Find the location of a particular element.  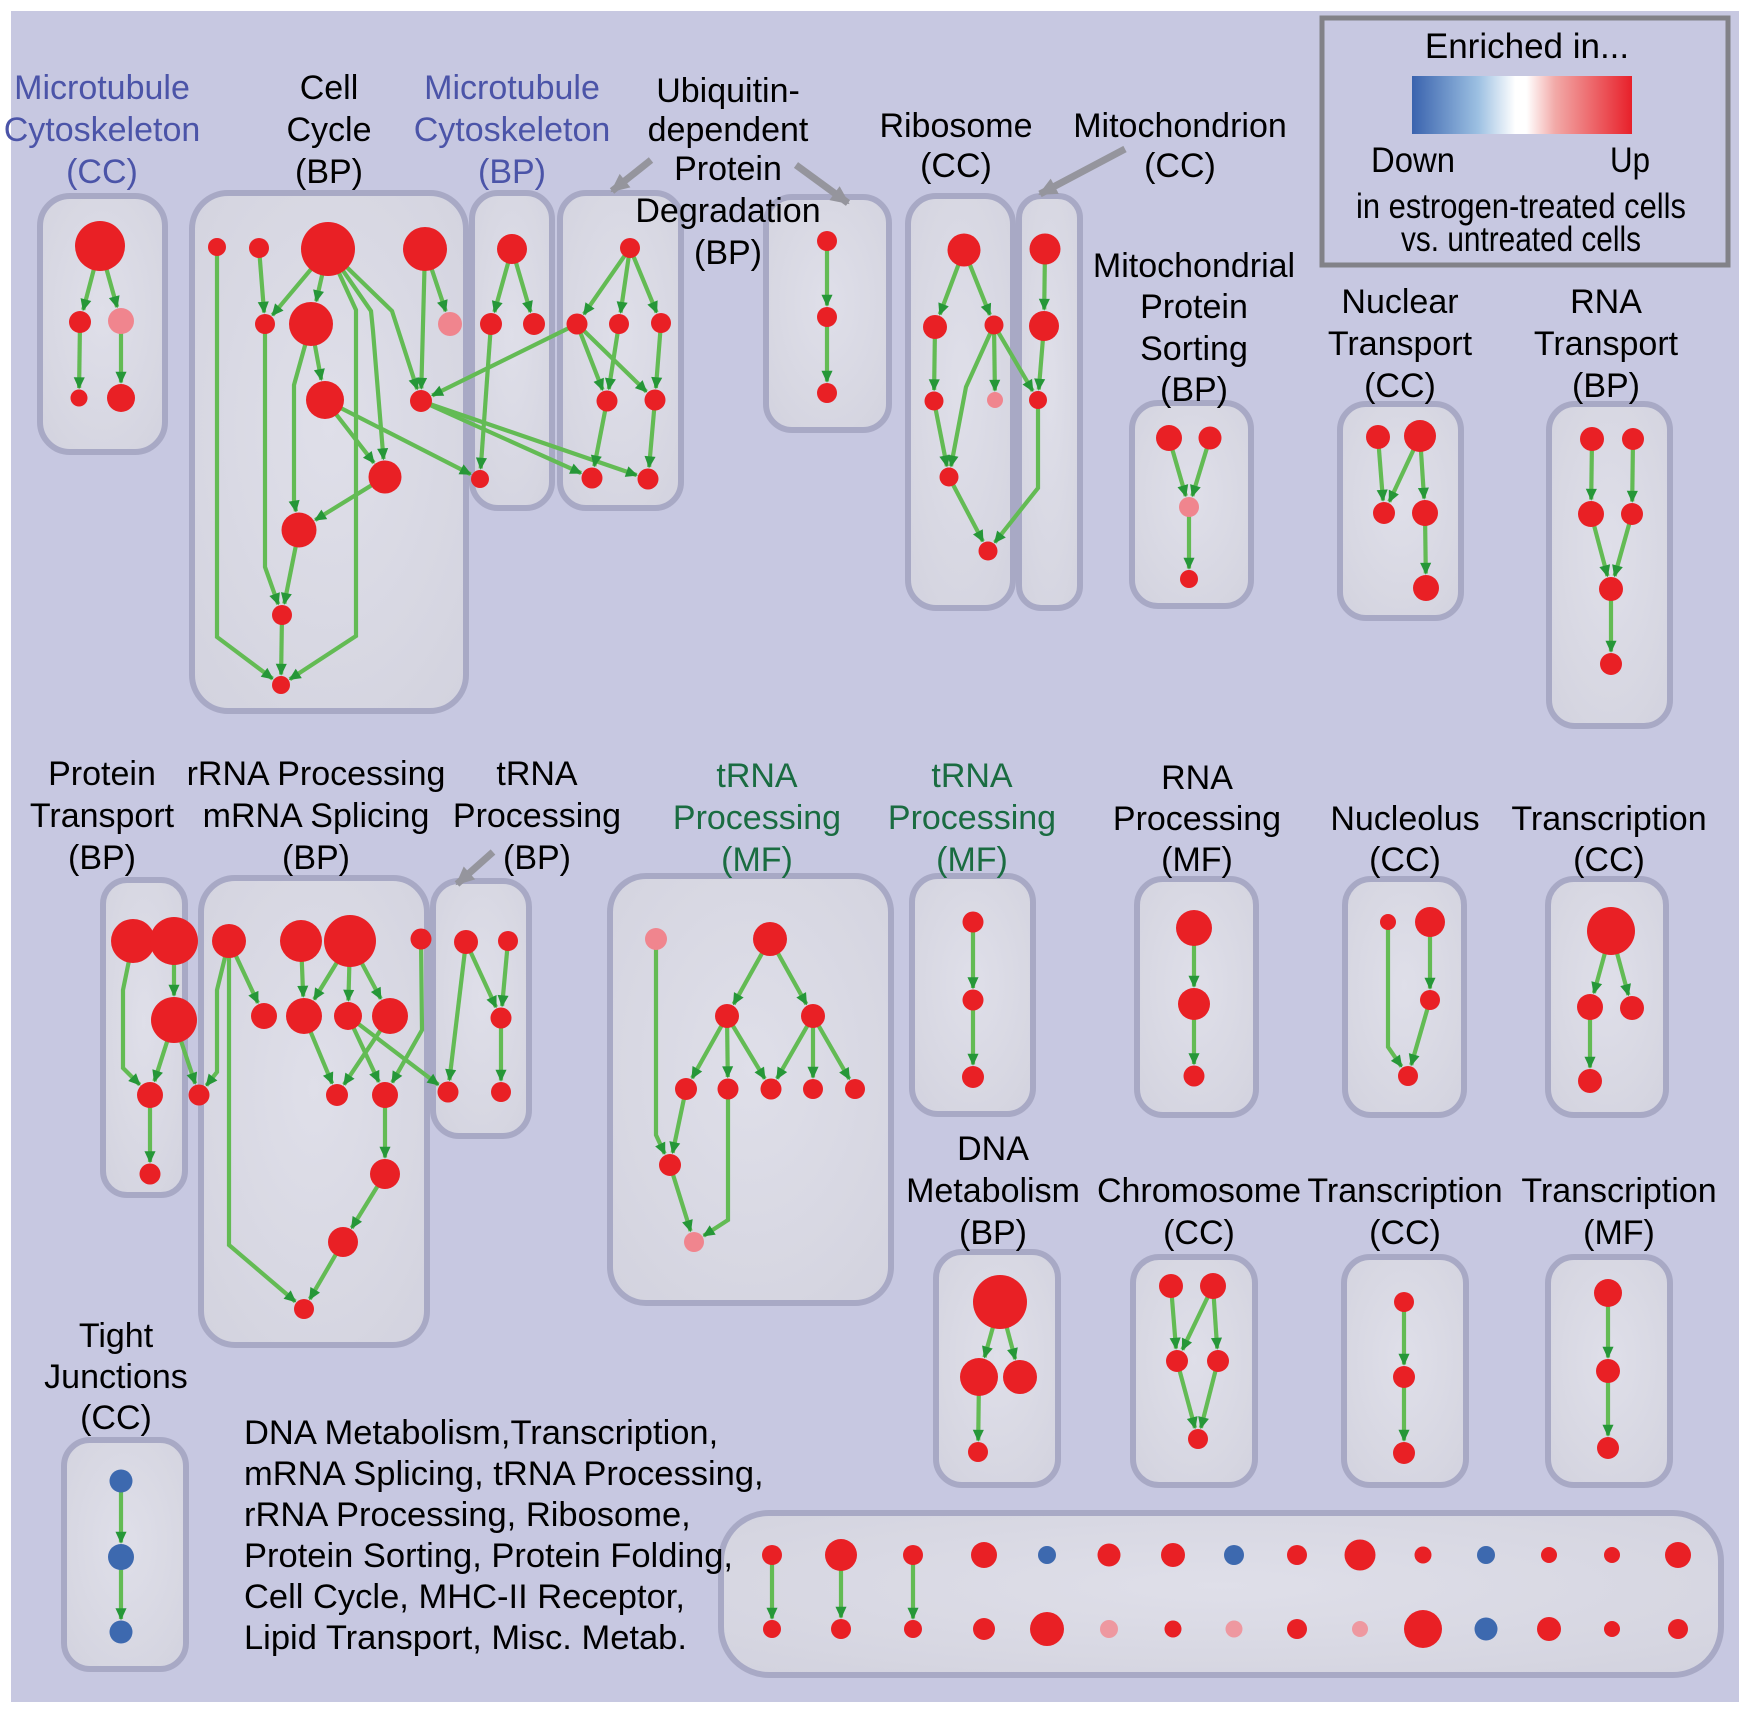

svg-text: Chromosome is located at coordinates (1199, 1191).